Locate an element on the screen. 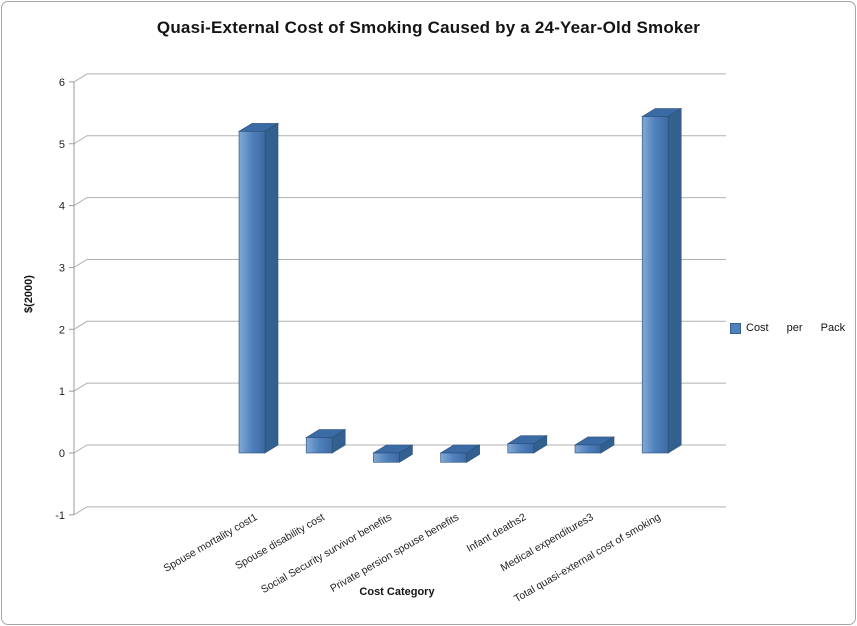 This screenshot has width=857, height=626. legend: Cost per Pack is located at coordinates (787, 328).